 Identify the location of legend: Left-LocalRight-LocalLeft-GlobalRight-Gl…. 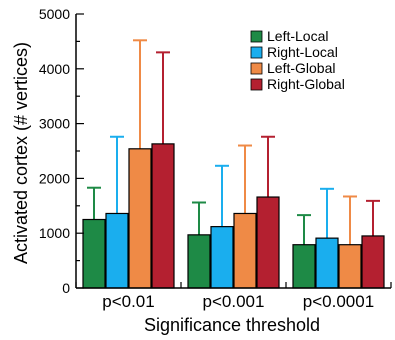
(297, 60).